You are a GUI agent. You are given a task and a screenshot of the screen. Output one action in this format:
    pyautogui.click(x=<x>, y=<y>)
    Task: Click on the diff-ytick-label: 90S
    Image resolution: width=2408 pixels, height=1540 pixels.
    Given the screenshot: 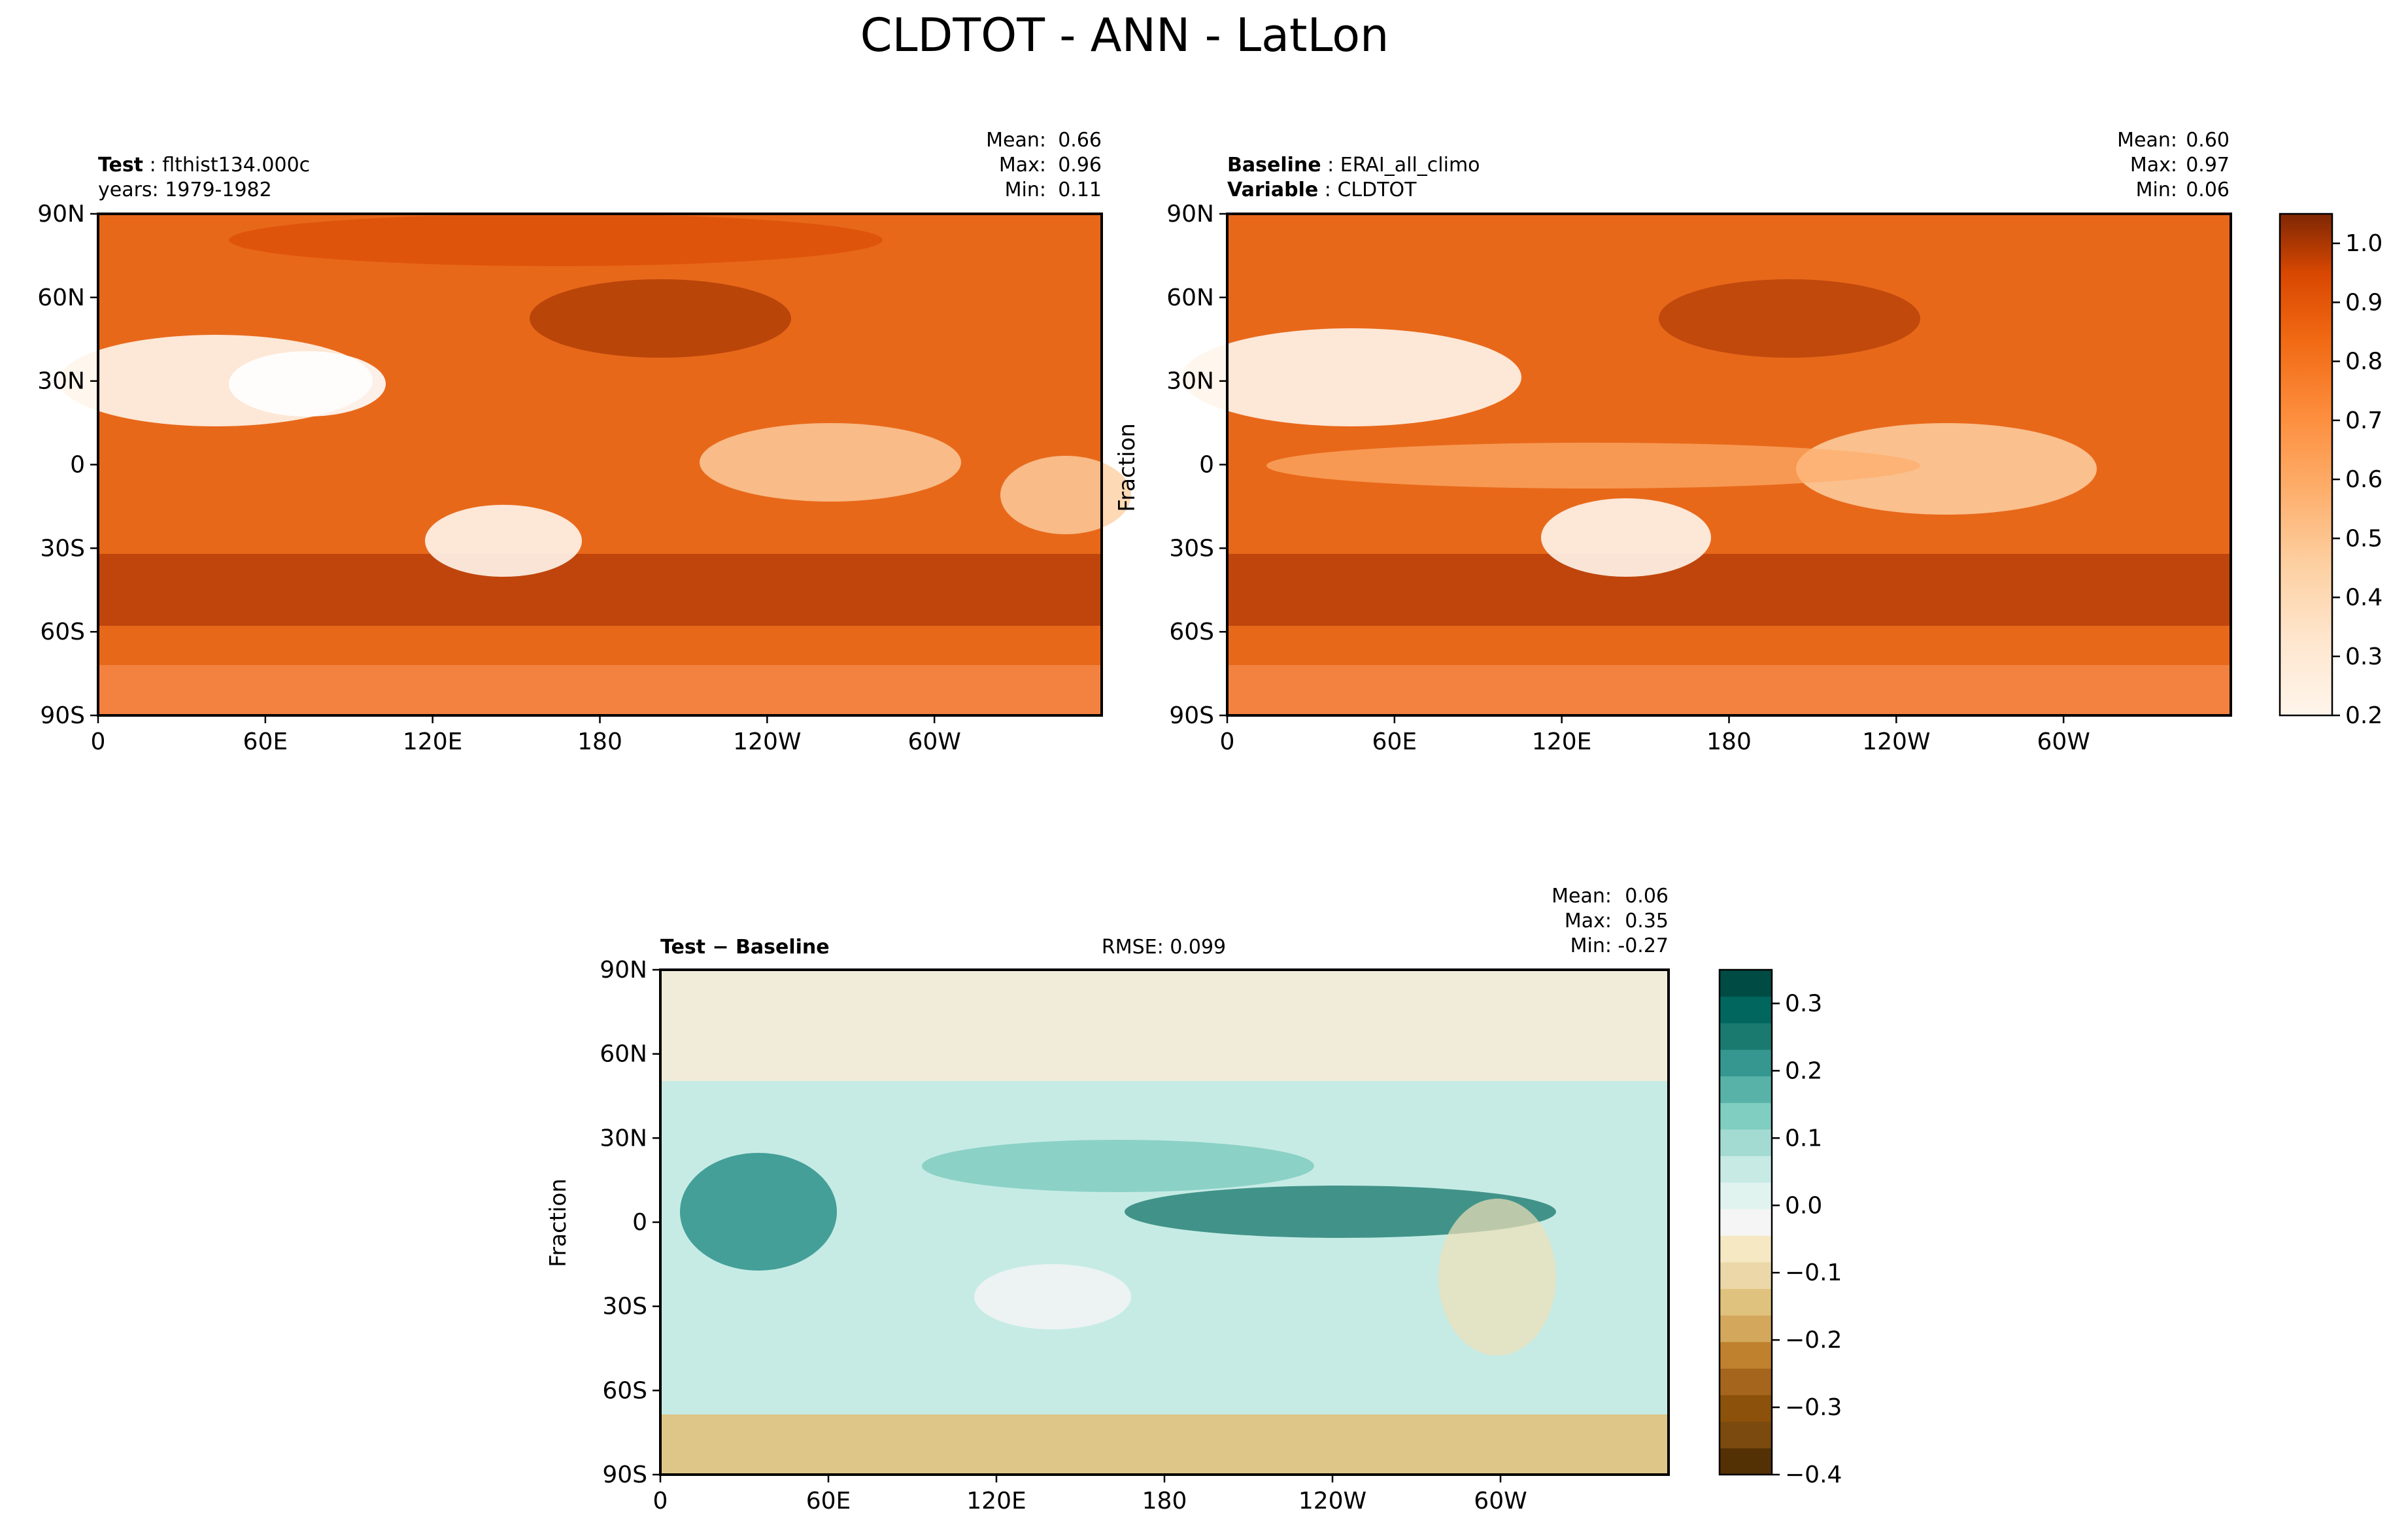 What is the action you would take?
    pyautogui.click(x=624, y=1475)
    